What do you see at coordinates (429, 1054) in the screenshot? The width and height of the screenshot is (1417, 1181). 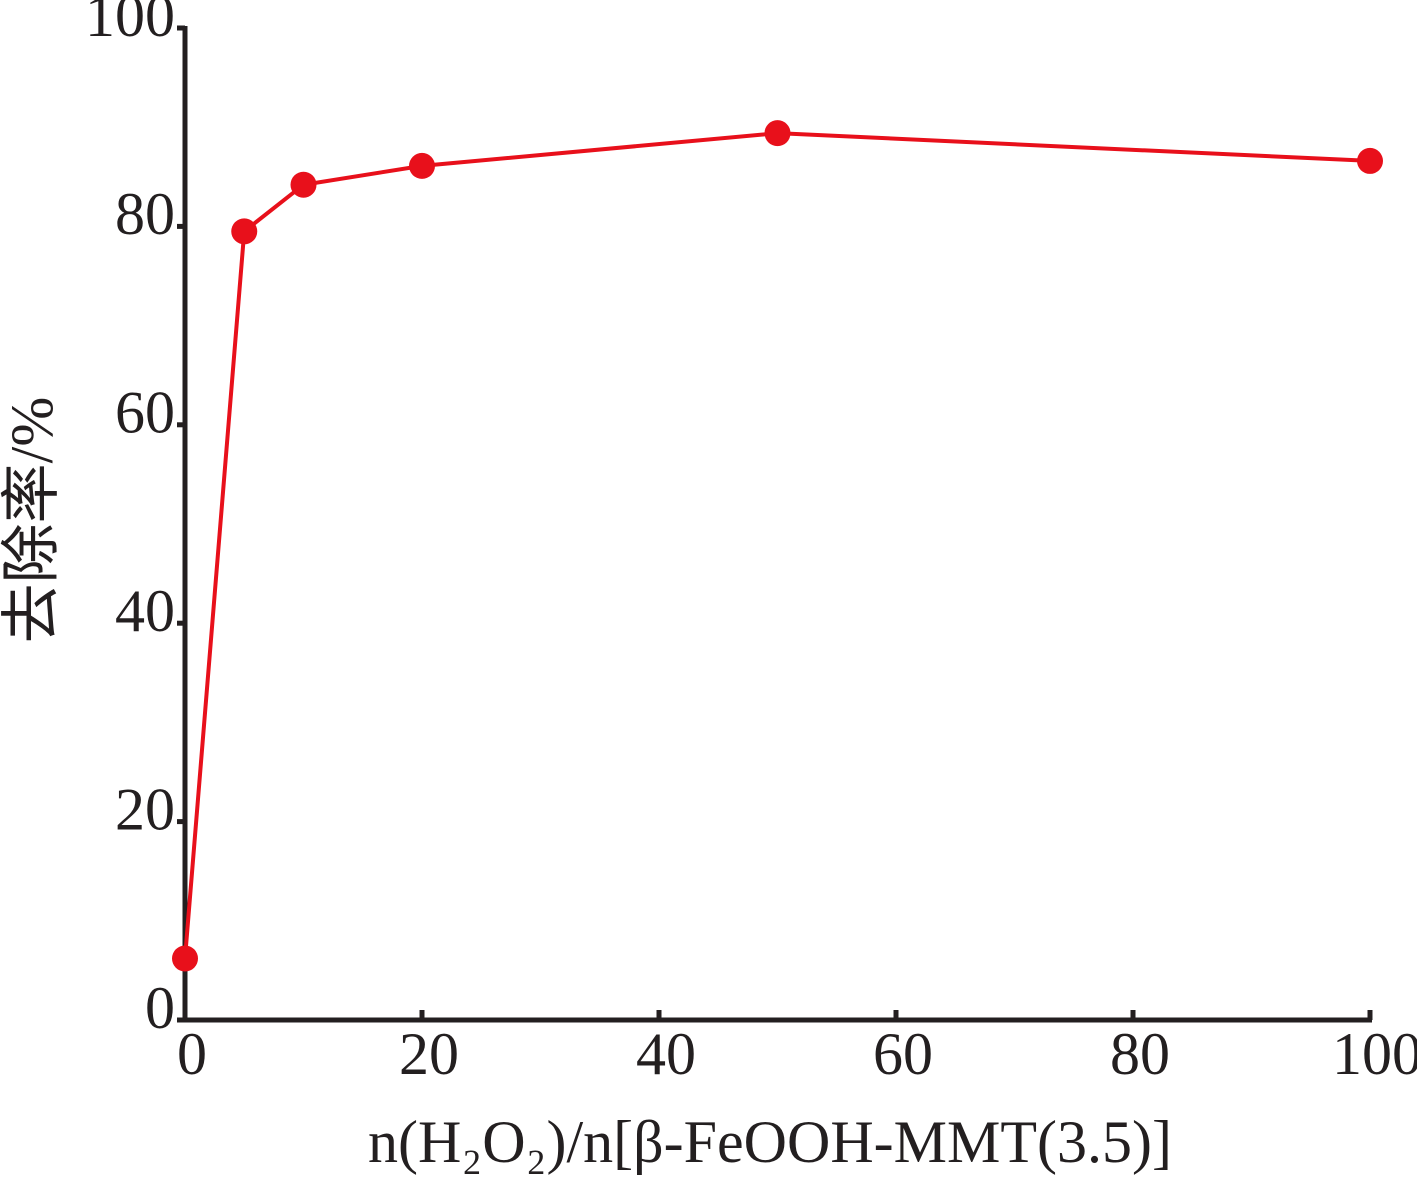 I see `x-tick-label: 20` at bounding box center [429, 1054].